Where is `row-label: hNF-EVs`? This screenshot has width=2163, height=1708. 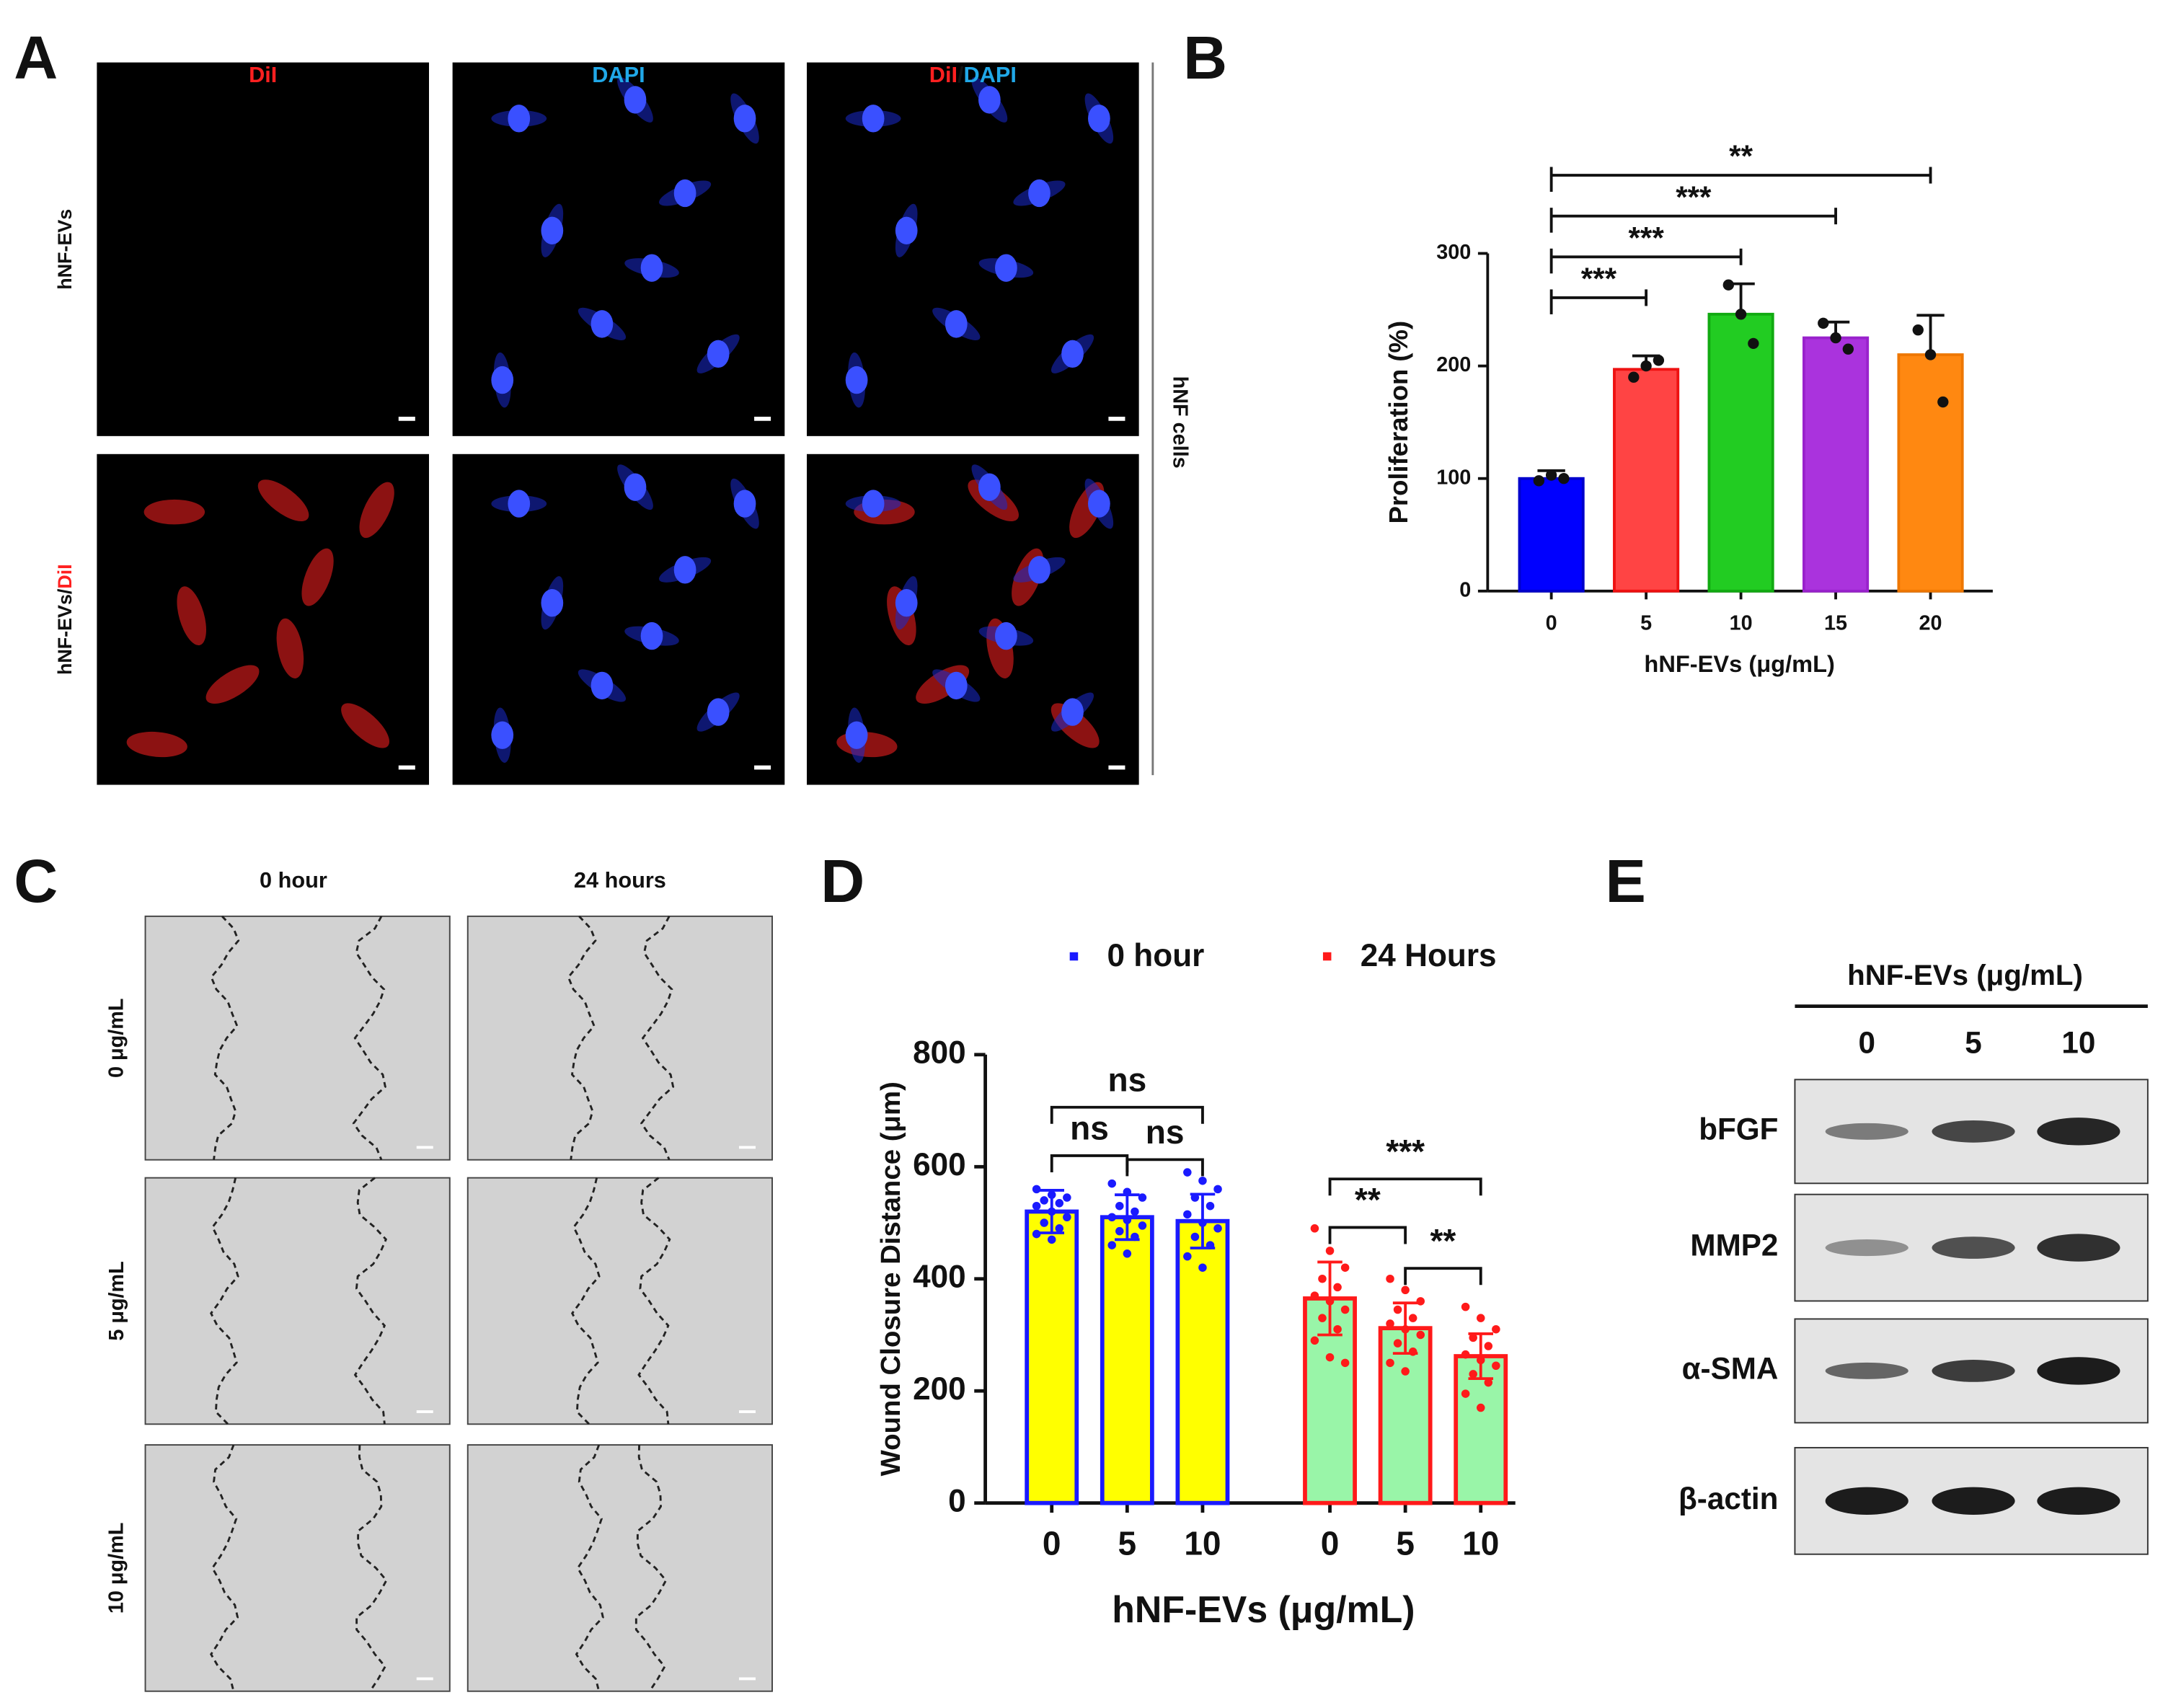
row-label: hNF-EVs is located at coordinates (65, 249).